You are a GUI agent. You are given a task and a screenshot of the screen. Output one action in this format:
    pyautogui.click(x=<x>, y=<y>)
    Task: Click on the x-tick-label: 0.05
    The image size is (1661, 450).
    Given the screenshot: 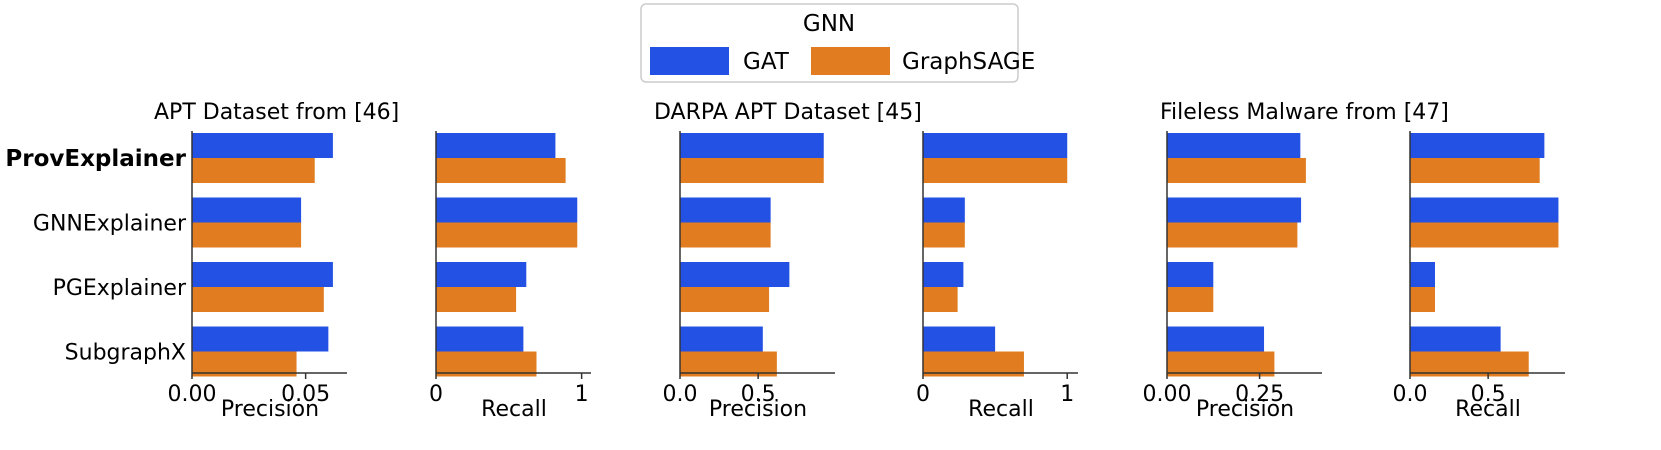 What is the action you would take?
    pyautogui.click(x=305, y=394)
    